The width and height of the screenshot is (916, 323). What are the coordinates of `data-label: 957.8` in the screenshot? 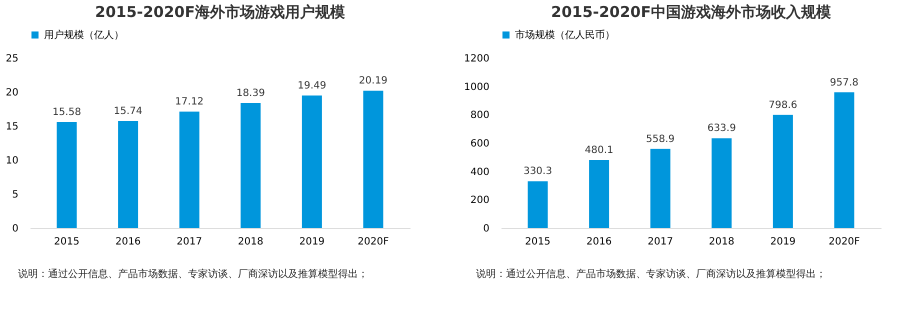 It's located at (844, 82).